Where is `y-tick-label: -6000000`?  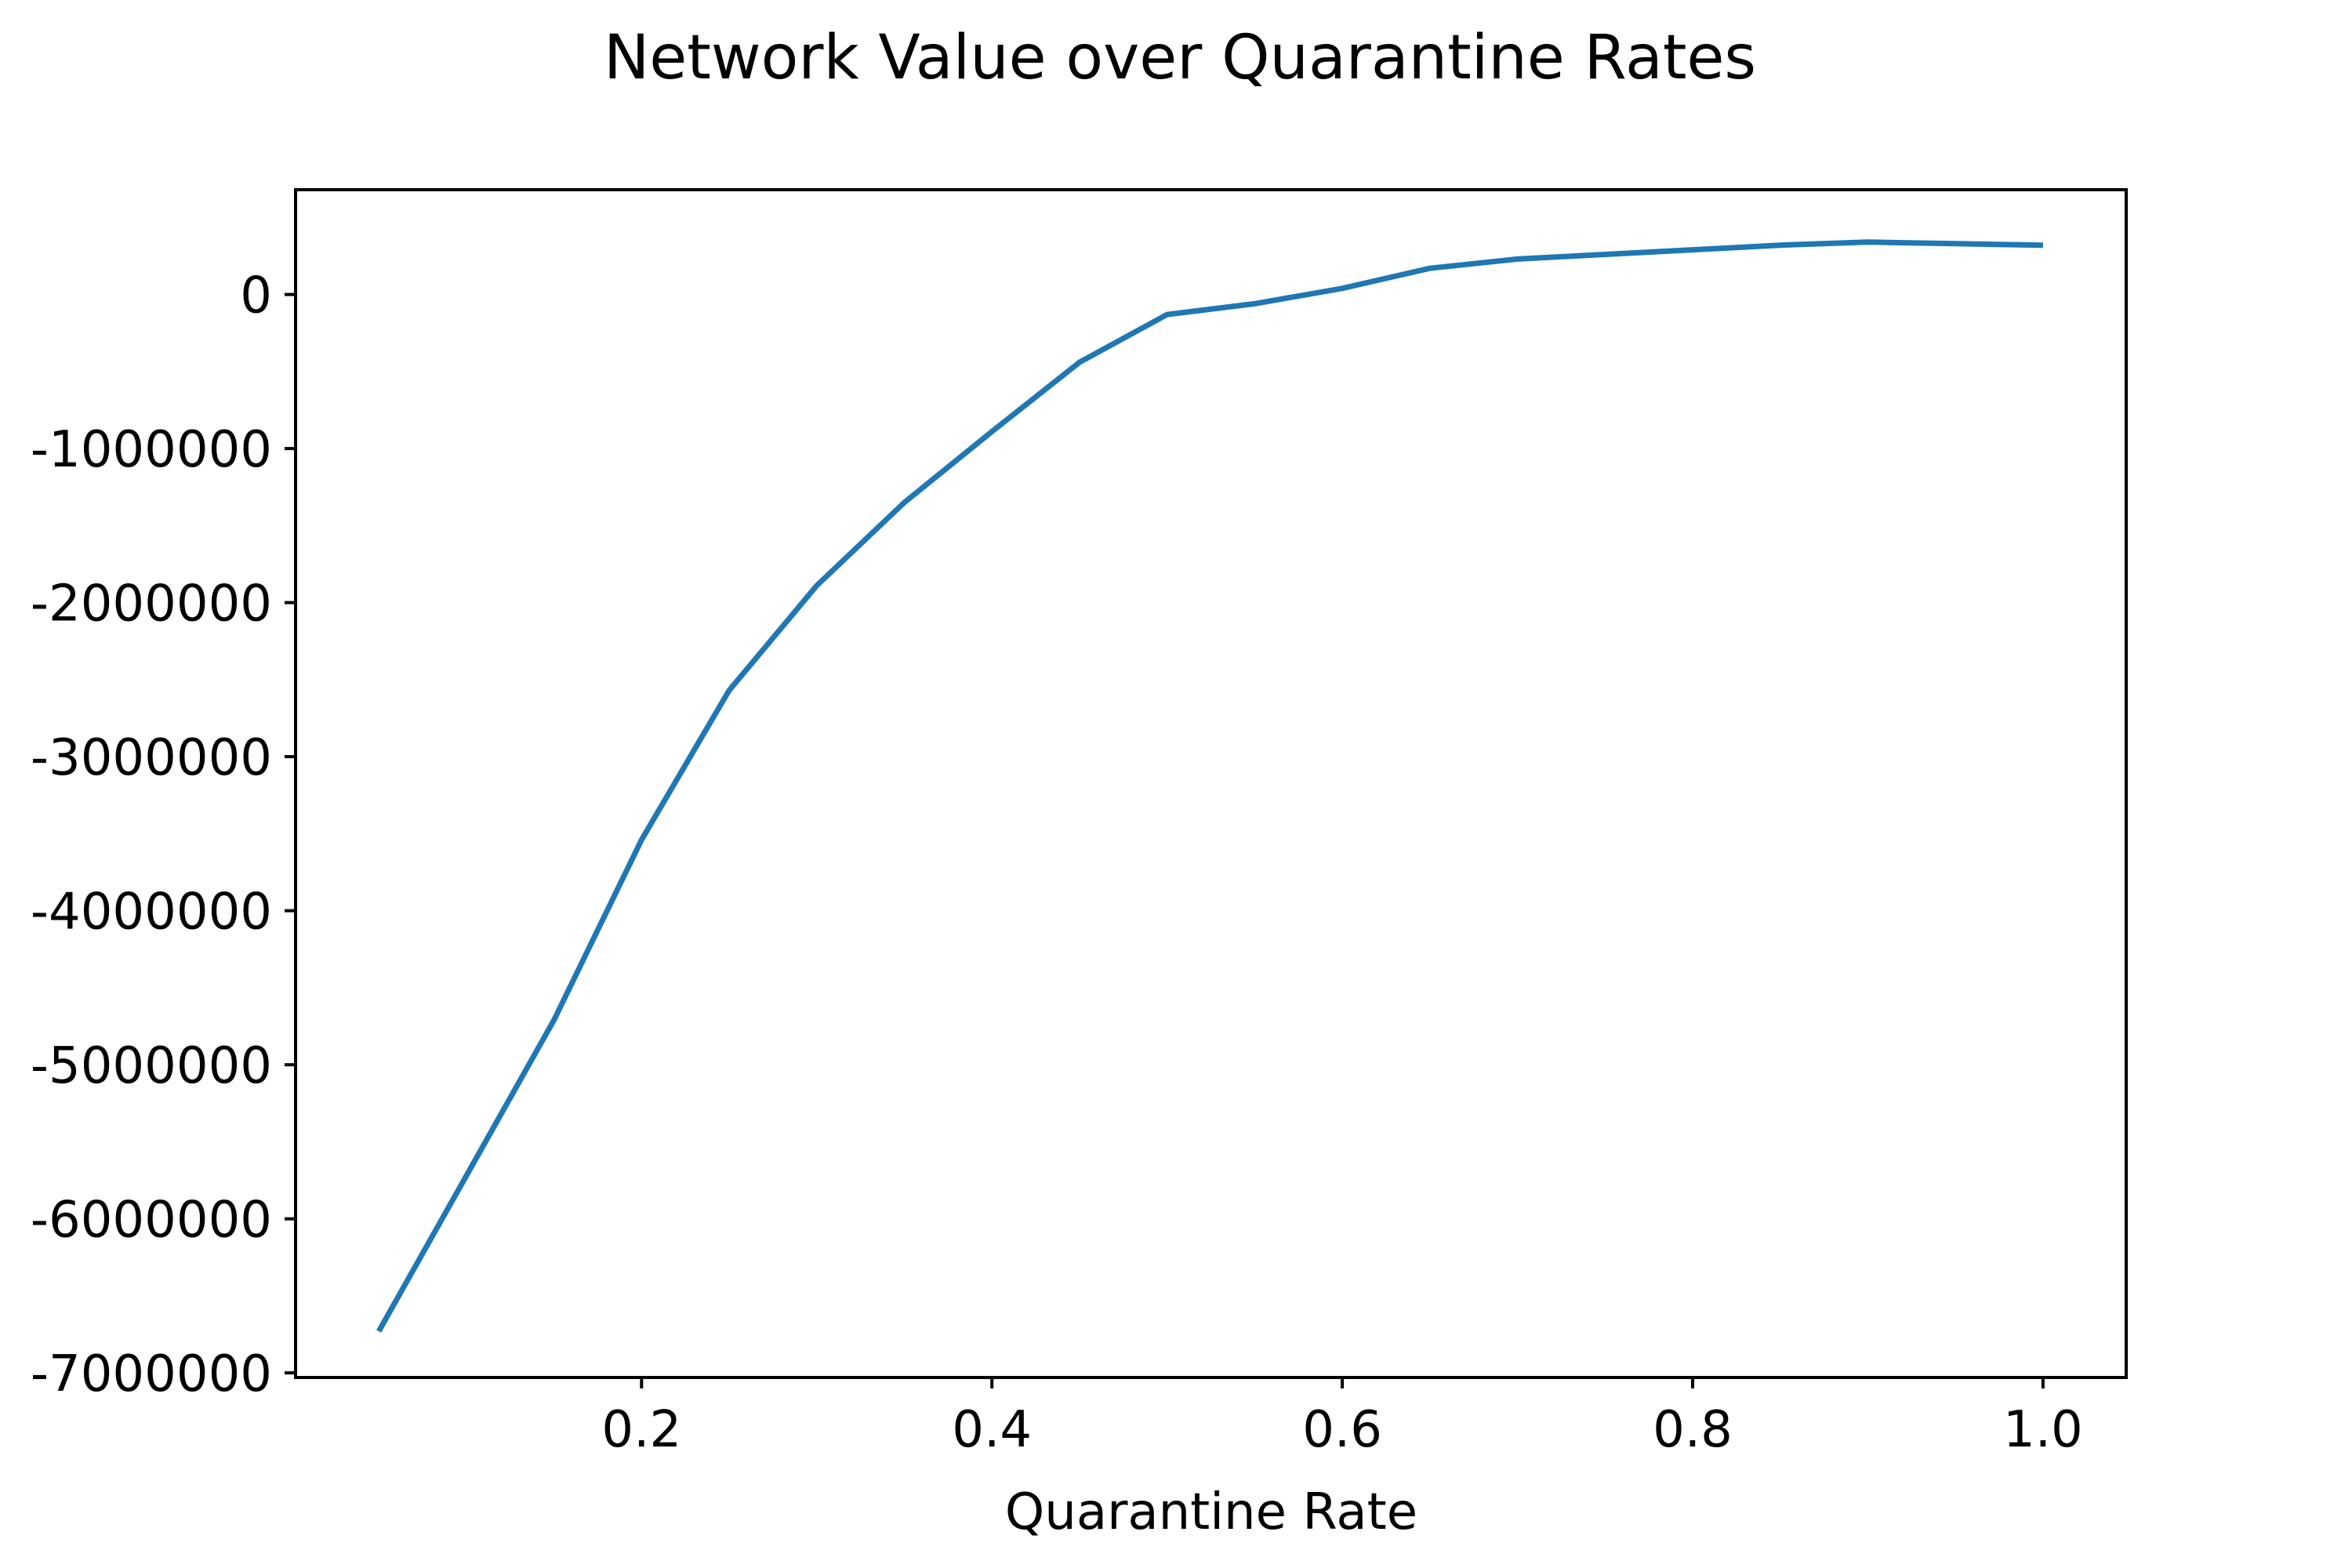
y-tick-label: -6000000 is located at coordinates (151, 1221).